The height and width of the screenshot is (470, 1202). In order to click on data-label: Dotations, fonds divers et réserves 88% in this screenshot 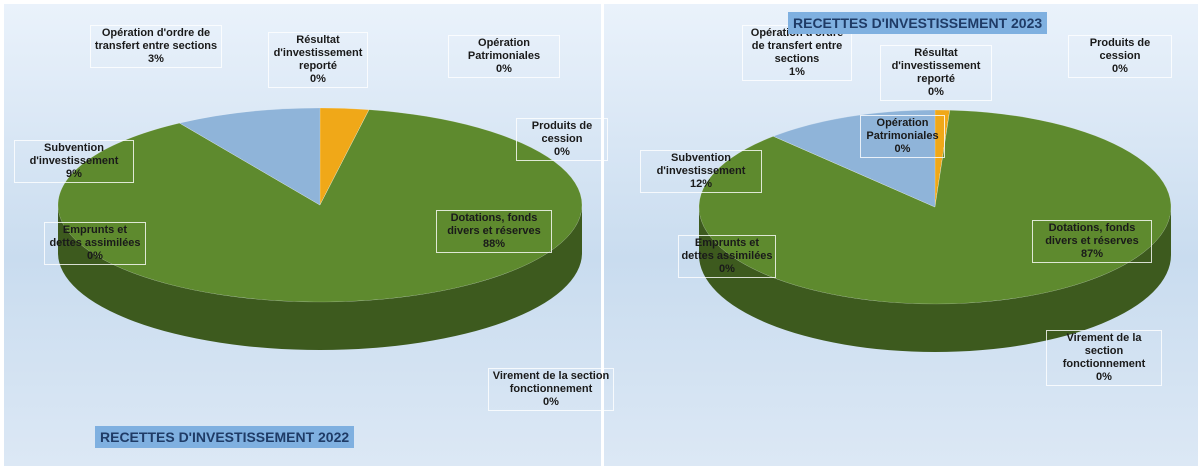, I will do `click(494, 231)`.